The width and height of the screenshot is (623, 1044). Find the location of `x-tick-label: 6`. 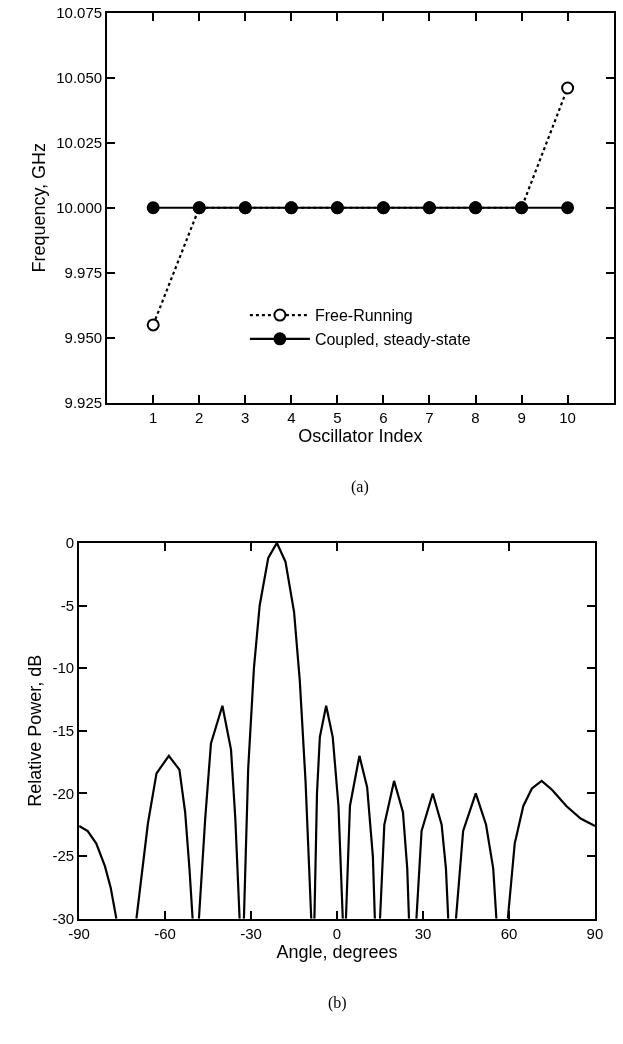

x-tick-label: 6 is located at coordinates (383, 417).